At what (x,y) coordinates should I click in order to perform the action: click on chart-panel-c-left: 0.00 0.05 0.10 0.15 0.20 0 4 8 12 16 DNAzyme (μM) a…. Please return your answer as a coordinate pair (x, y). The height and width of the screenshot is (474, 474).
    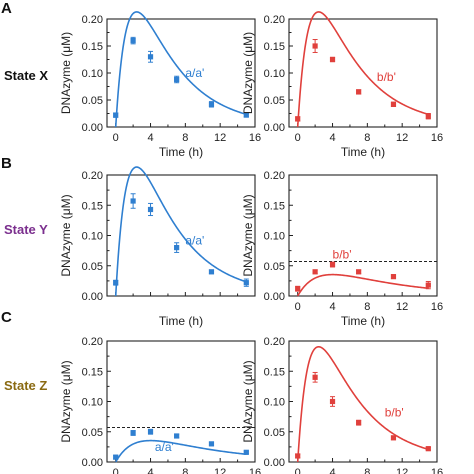
    Looking at the image, I should click on (160, 405).